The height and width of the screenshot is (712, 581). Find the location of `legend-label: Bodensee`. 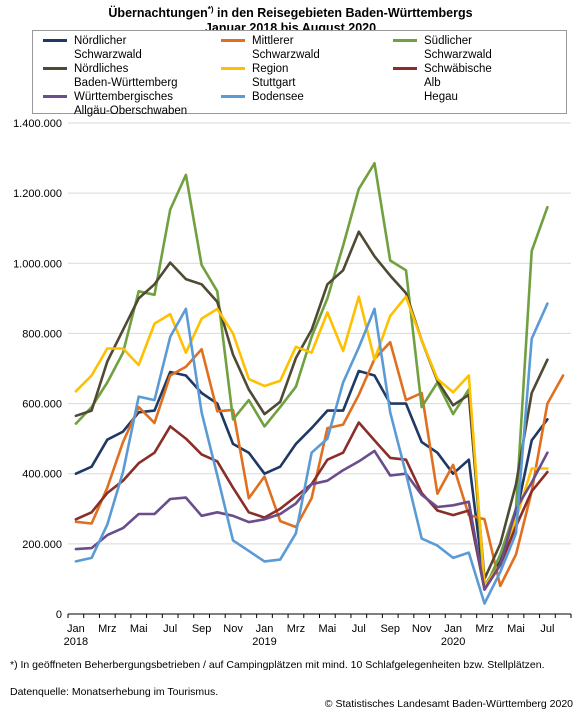

legend-label: Bodensee is located at coordinates (278, 97).